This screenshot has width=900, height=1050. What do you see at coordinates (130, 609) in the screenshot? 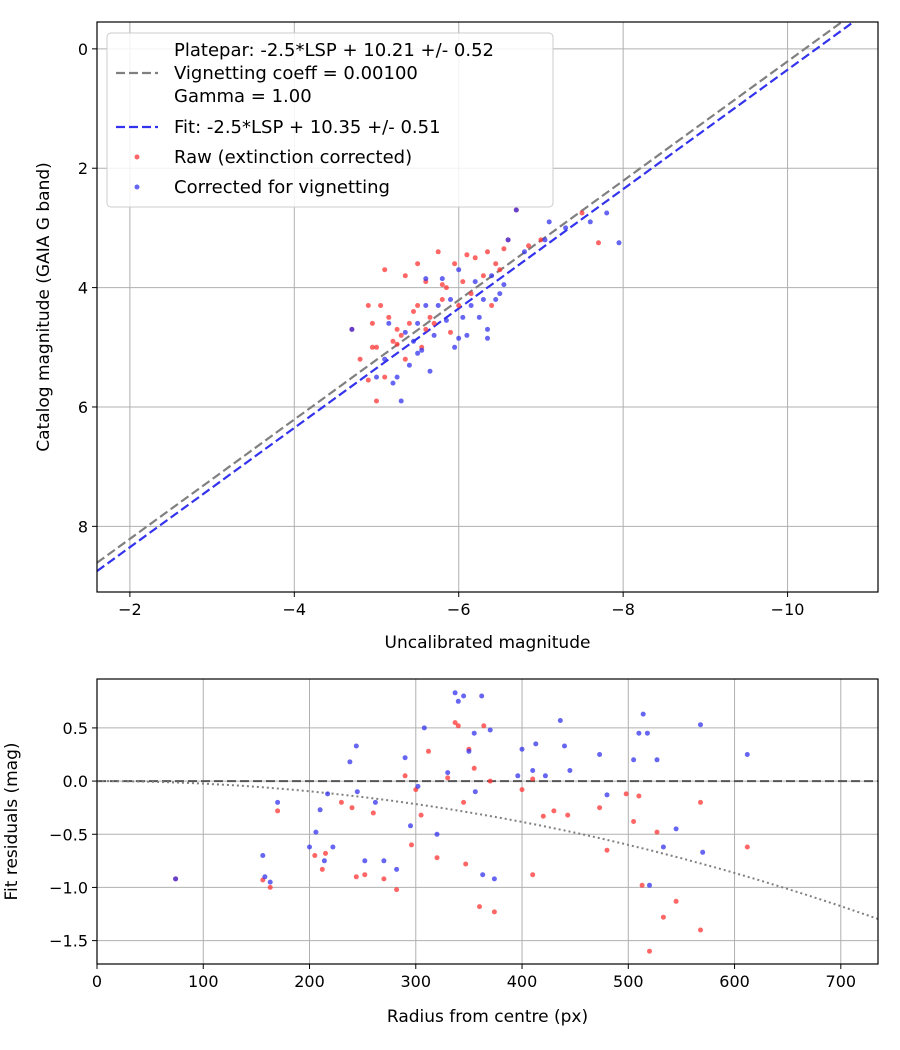
I see `x-tick-label: −2` at bounding box center [130, 609].